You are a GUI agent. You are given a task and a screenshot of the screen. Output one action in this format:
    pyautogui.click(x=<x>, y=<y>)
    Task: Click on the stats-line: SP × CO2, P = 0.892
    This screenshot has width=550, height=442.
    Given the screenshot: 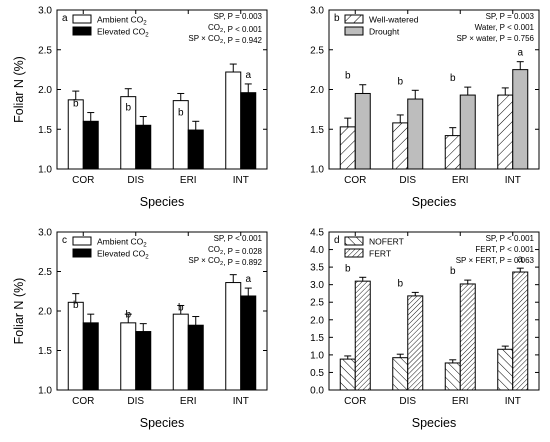 What is the action you would take?
    pyautogui.click(x=225, y=261)
    